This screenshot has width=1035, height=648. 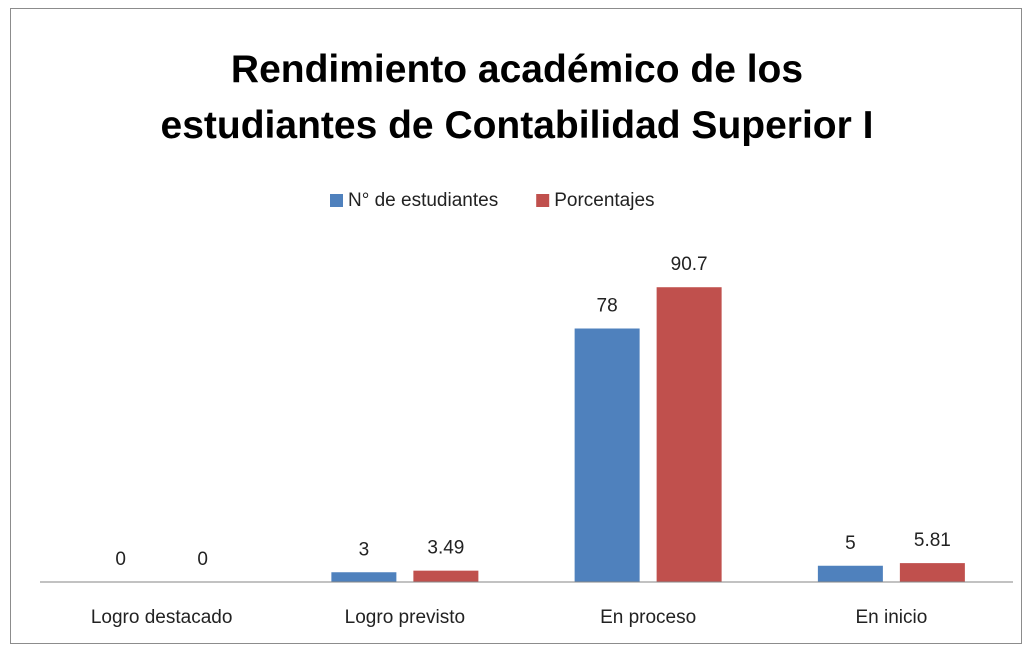 I want to click on legend-label: Porcentajes, so click(x=604, y=200).